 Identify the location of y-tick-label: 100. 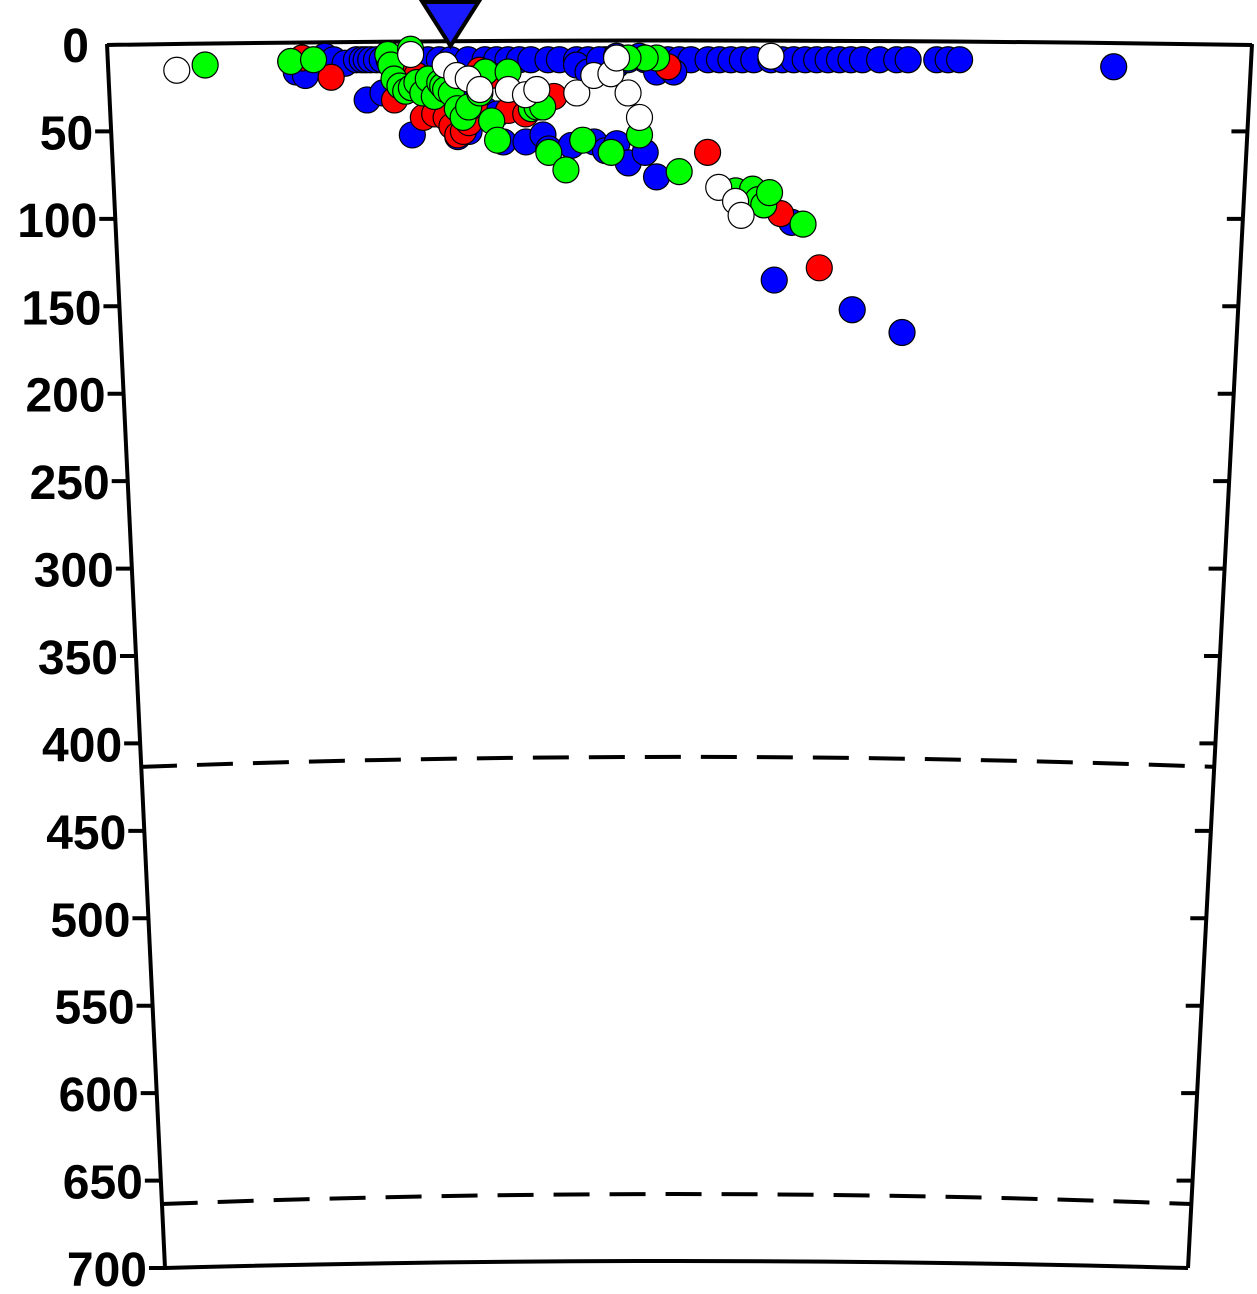
(57, 221).